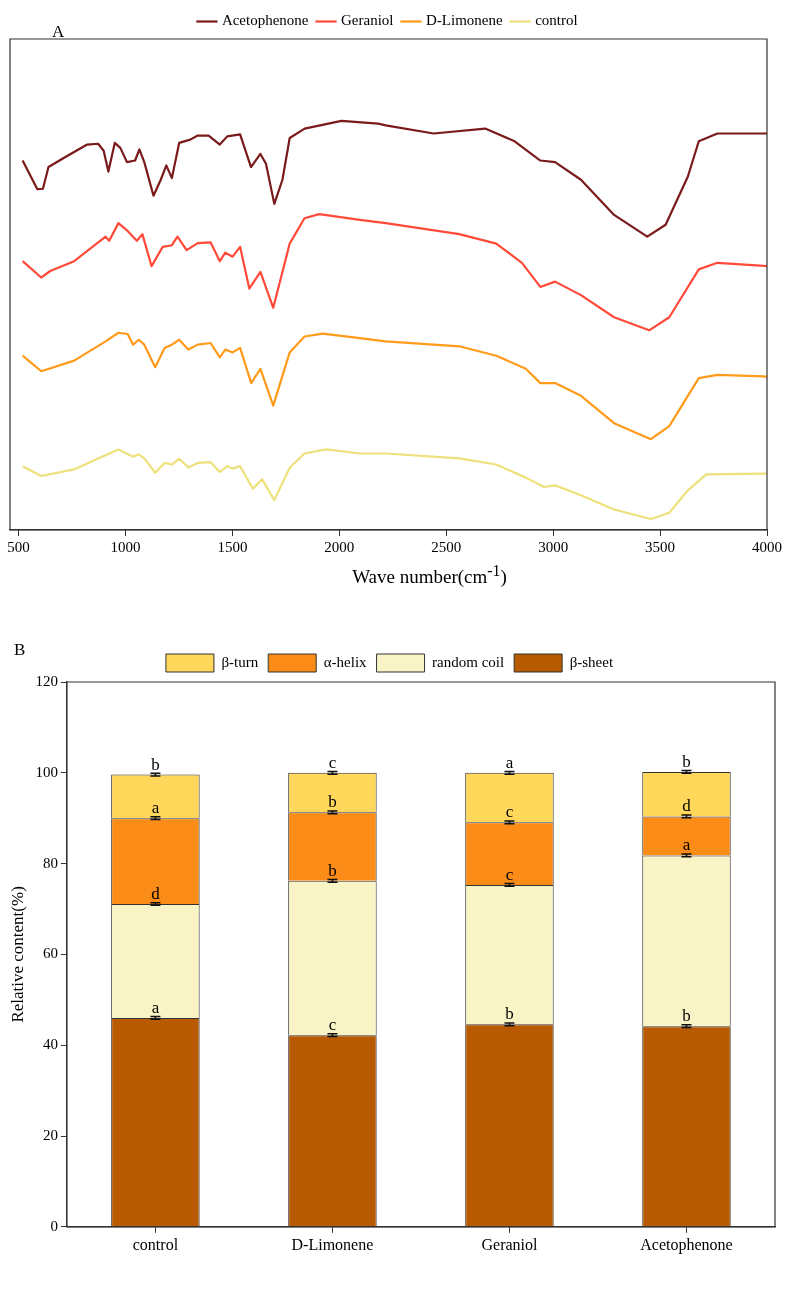  What do you see at coordinates (468, 662) in the screenshot?
I see `legend-label: random coil` at bounding box center [468, 662].